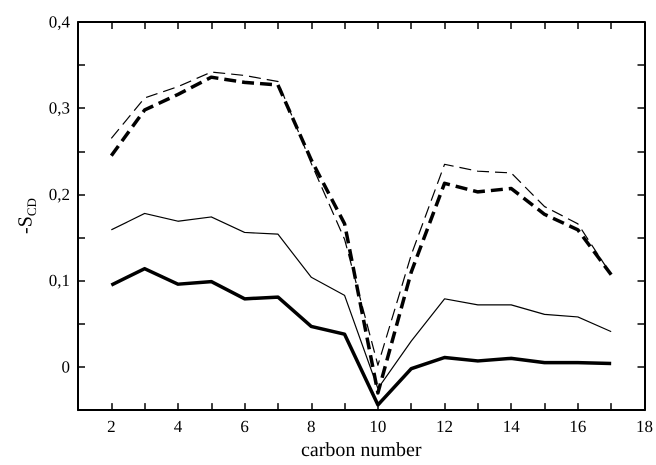  I want to click on x-tick-label: 8, so click(311, 426).